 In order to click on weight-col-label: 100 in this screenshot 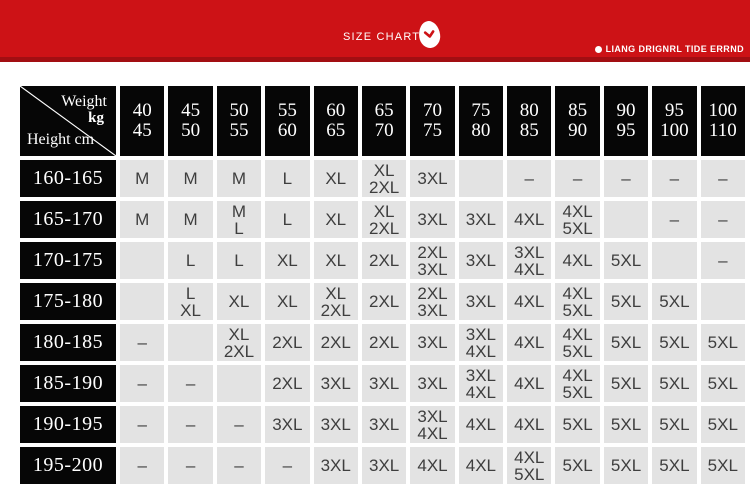, I will do `click(674, 130)`.